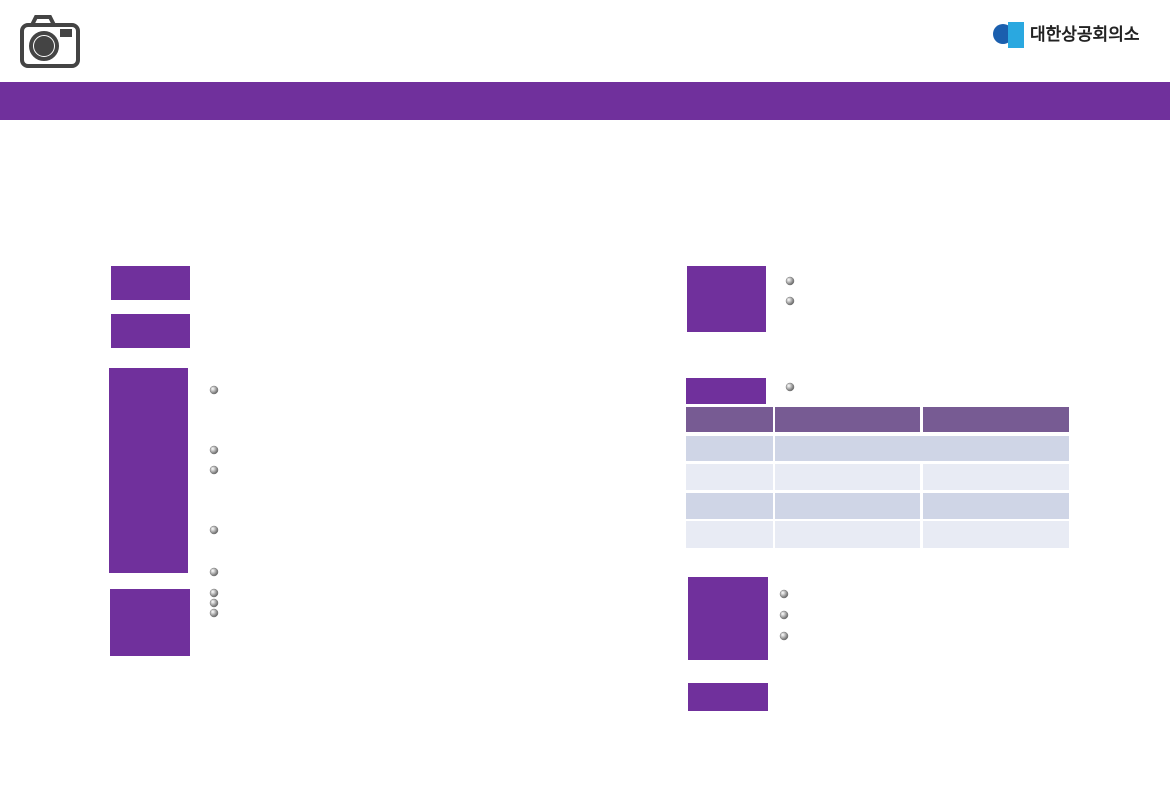 The height and width of the screenshot is (810, 1170). Describe the element at coordinates (1085, 35) in the screenshot. I see `logo-text: 대한상공회의소` at that location.